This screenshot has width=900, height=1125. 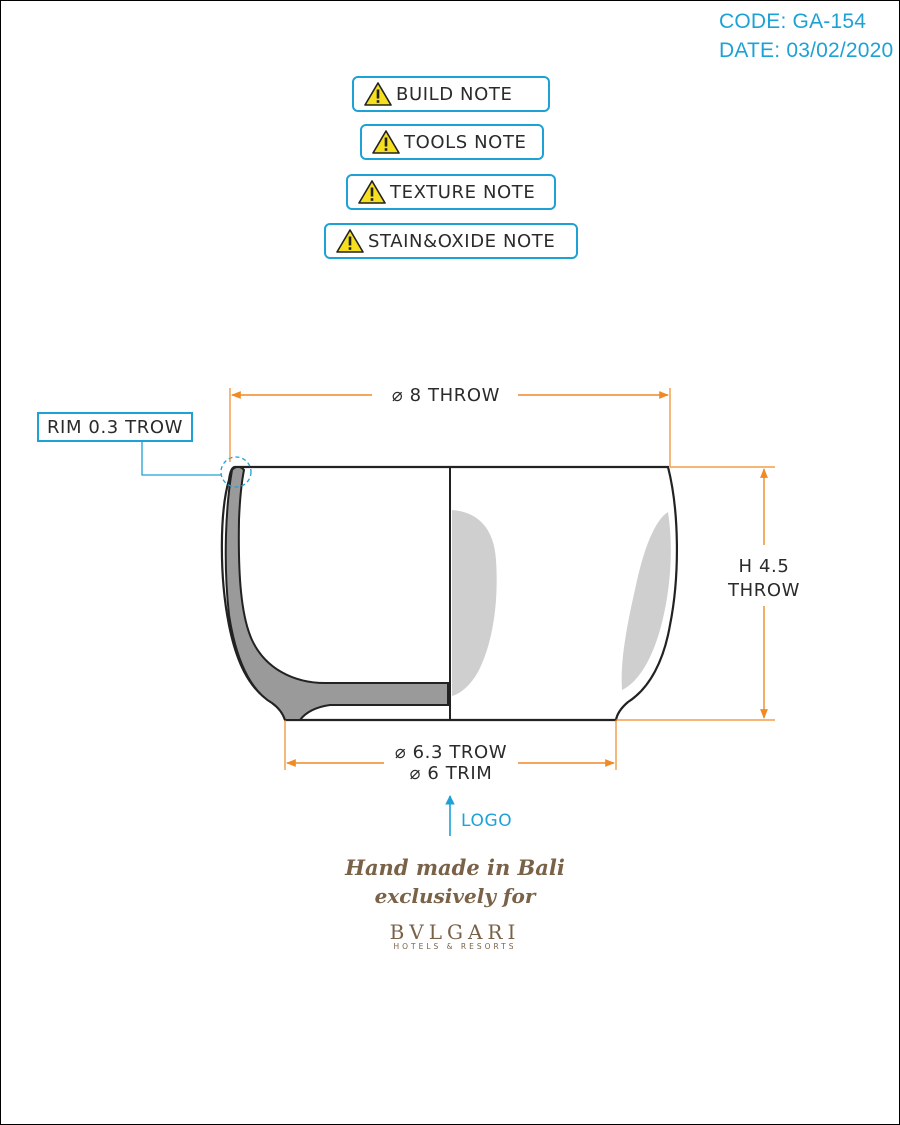 What do you see at coordinates (764, 566) in the screenshot?
I see `height-label-line1: H 4.5` at bounding box center [764, 566].